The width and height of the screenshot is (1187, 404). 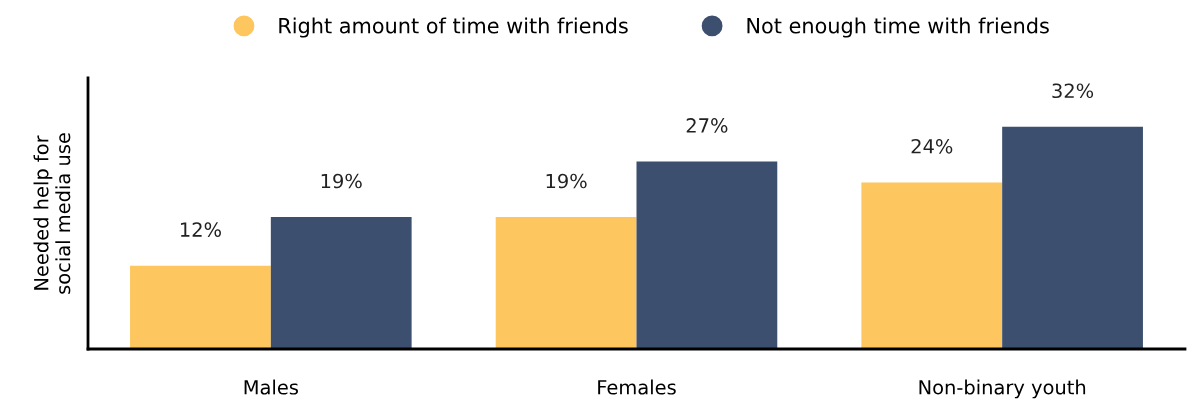 What do you see at coordinates (898, 27) in the screenshot?
I see `legend-label: Not enough time with friends` at bounding box center [898, 27].